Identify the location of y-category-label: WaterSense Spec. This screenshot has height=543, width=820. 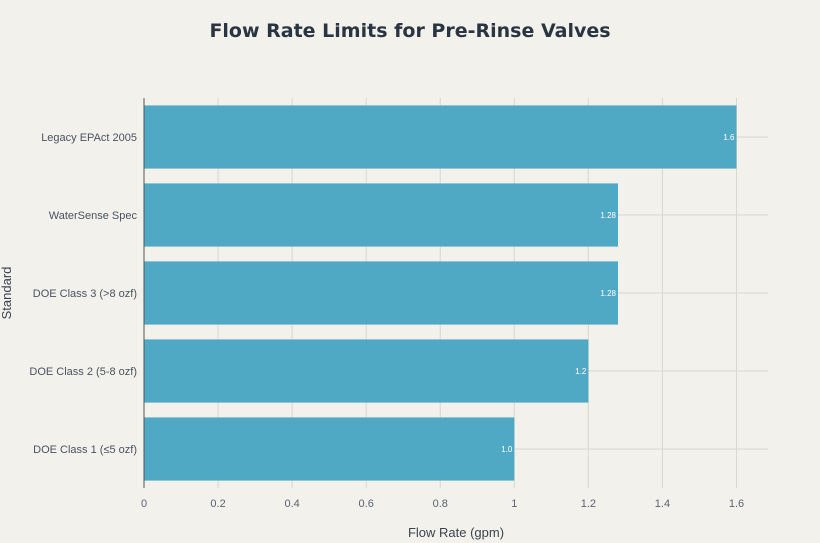
(93, 216).